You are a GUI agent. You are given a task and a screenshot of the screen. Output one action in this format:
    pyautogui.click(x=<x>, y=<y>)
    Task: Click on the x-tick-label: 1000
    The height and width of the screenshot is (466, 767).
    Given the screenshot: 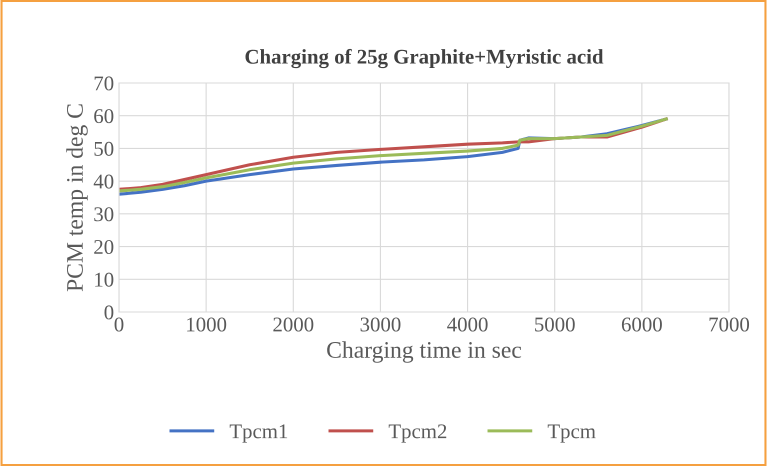 What is the action you would take?
    pyautogui.click(x=206, y=324)
    